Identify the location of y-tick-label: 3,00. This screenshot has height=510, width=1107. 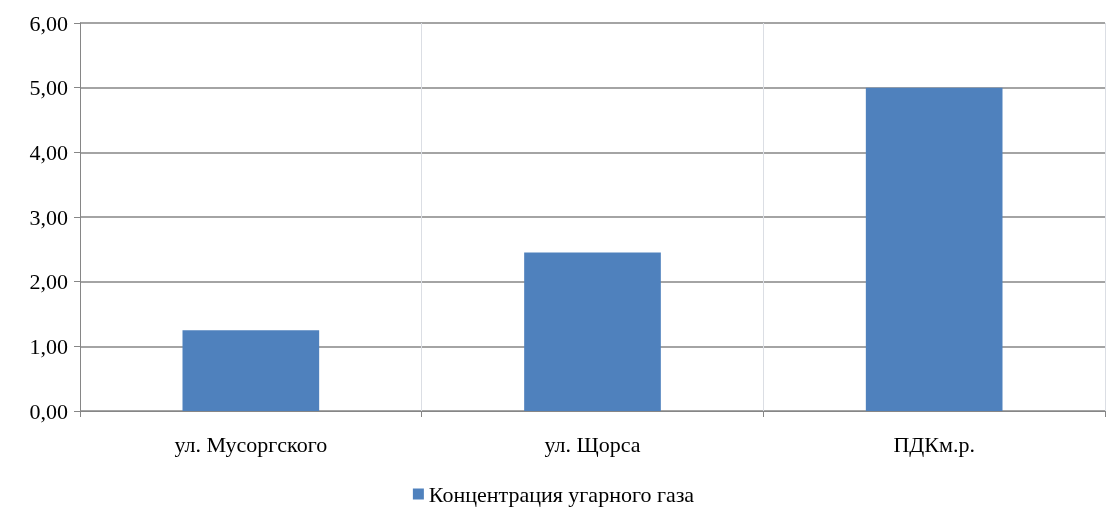
(48, 217).